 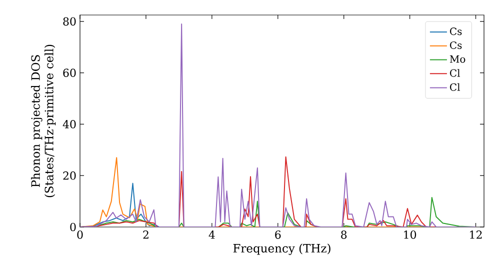 I want to click on x-tick-label: 0, so click(x=80, y=234).